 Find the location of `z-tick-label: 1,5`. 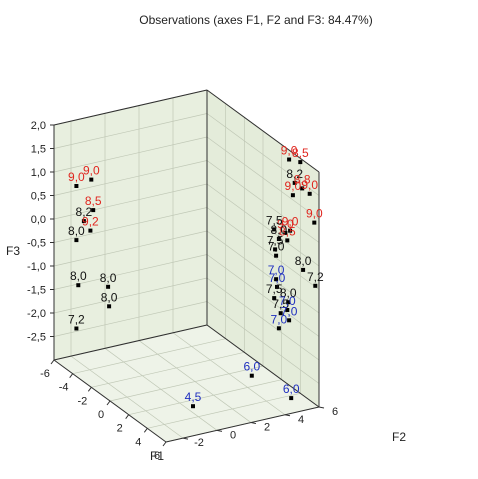

z-tick-label: 1,5 is located at coordinates (38, 150).